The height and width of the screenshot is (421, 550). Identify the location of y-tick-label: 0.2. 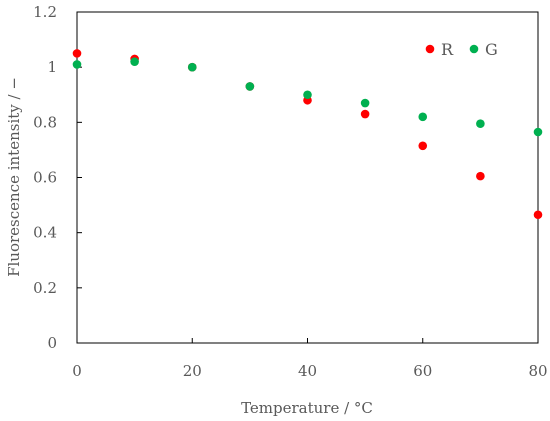
(45, 288).